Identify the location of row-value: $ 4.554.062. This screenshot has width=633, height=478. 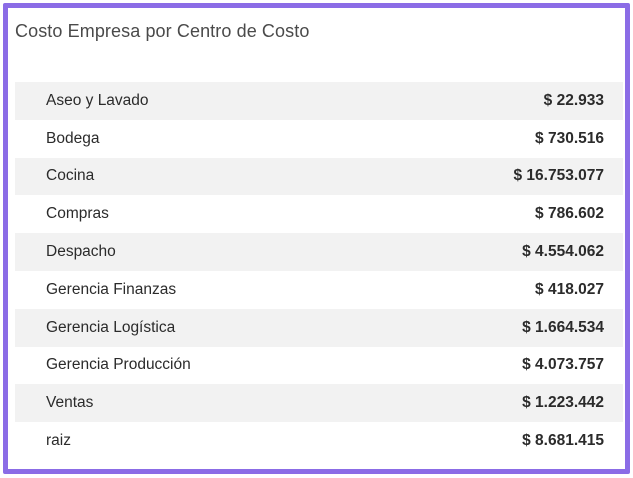
(563, 252).